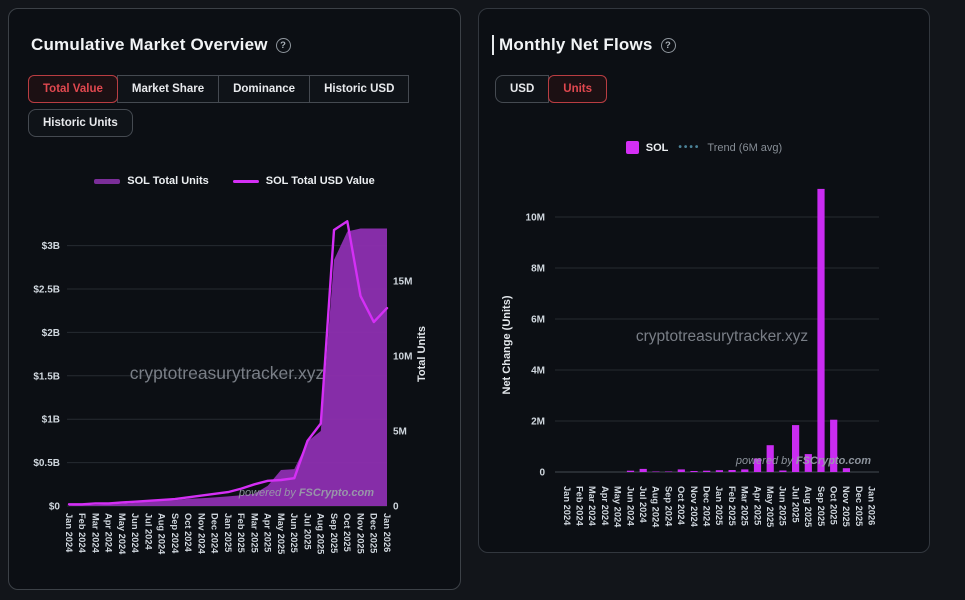 The width and height of the screenshot is (965, 600). Describe the element at coordinates (643, 470) in the screenshot. I see `bar-jul-2024` at that location.